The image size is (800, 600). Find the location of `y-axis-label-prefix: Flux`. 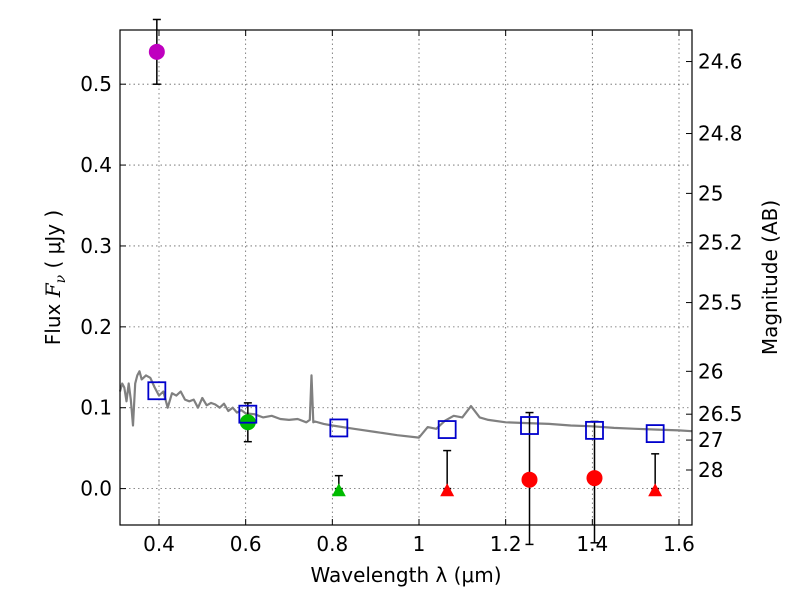

y-axis-label-prefix: Flux is located at coordinates (53, 321).